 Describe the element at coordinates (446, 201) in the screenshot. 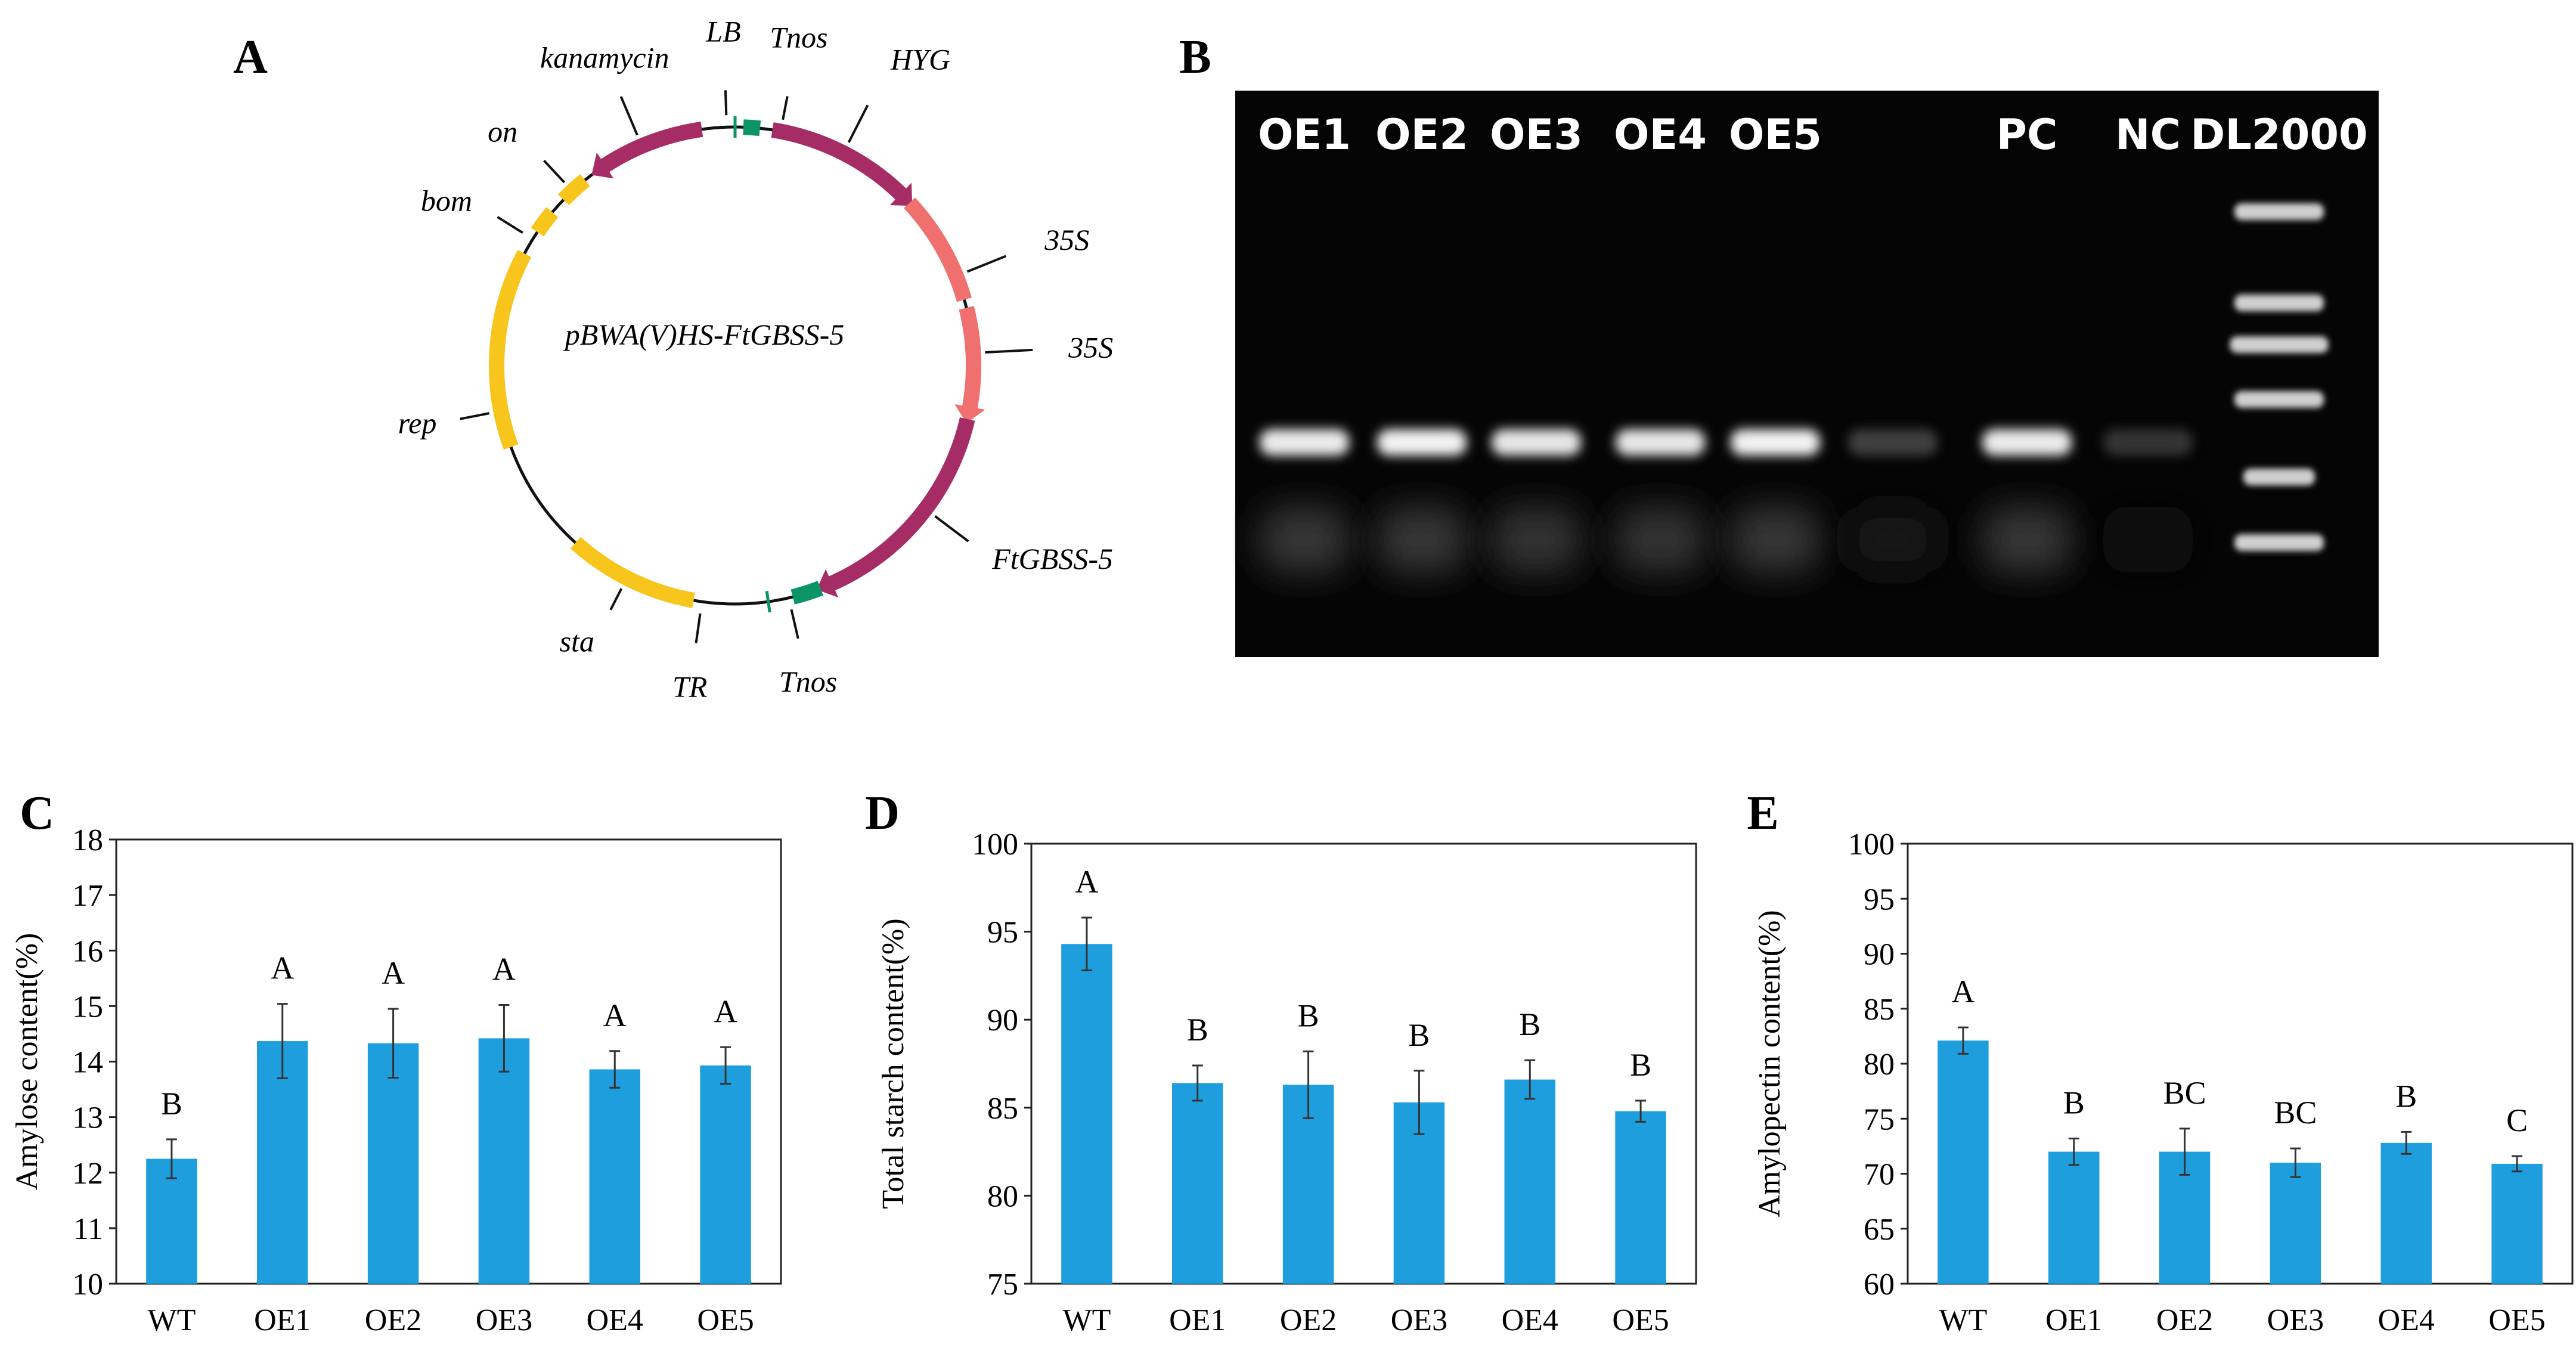

I see `plasmid-label-bom: bom` at that location.